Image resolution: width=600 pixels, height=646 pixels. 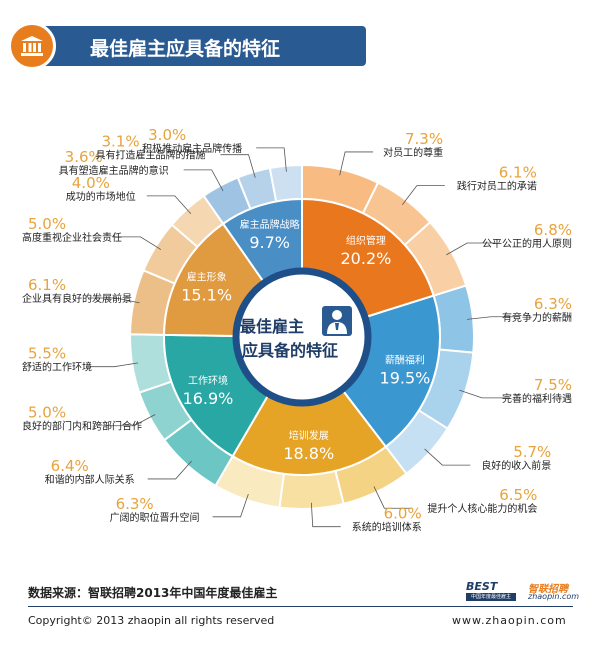 I want to click on person-icon, so click(x=337, y=321).